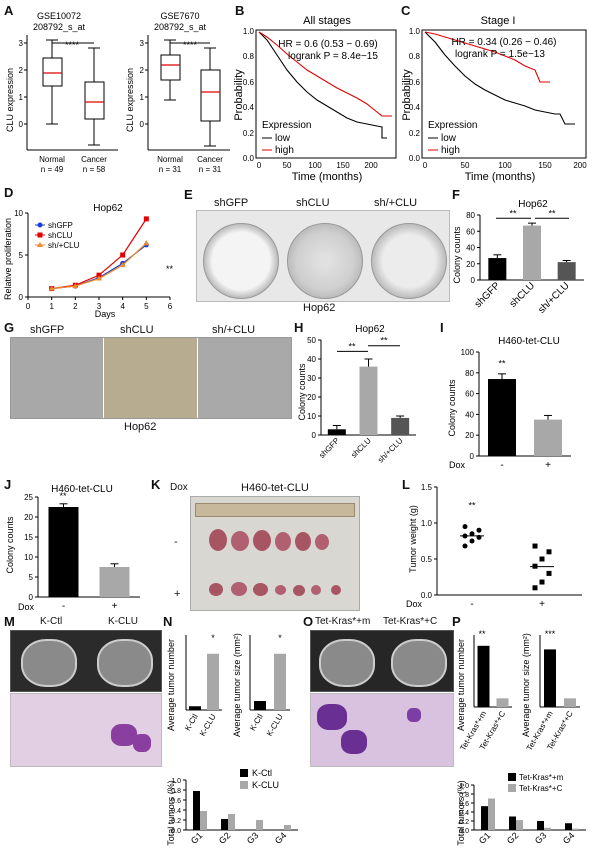 The image size is (592, 849). What do you see at coordinates (249, 107) in the screenshot?
I see `svg-text: 0.4` at bounding box center [249, 107].